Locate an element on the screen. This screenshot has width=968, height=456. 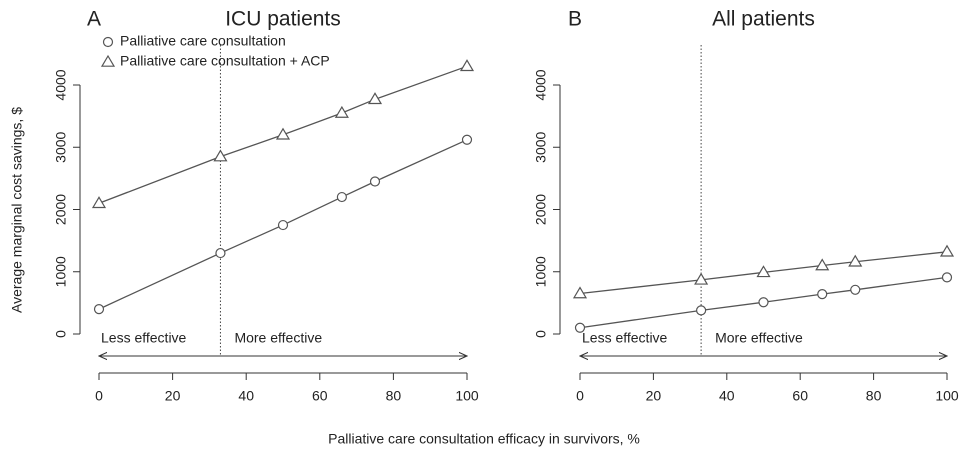
legend-label: Palliative care consultation + ACP is located at coordinates (225, 61).